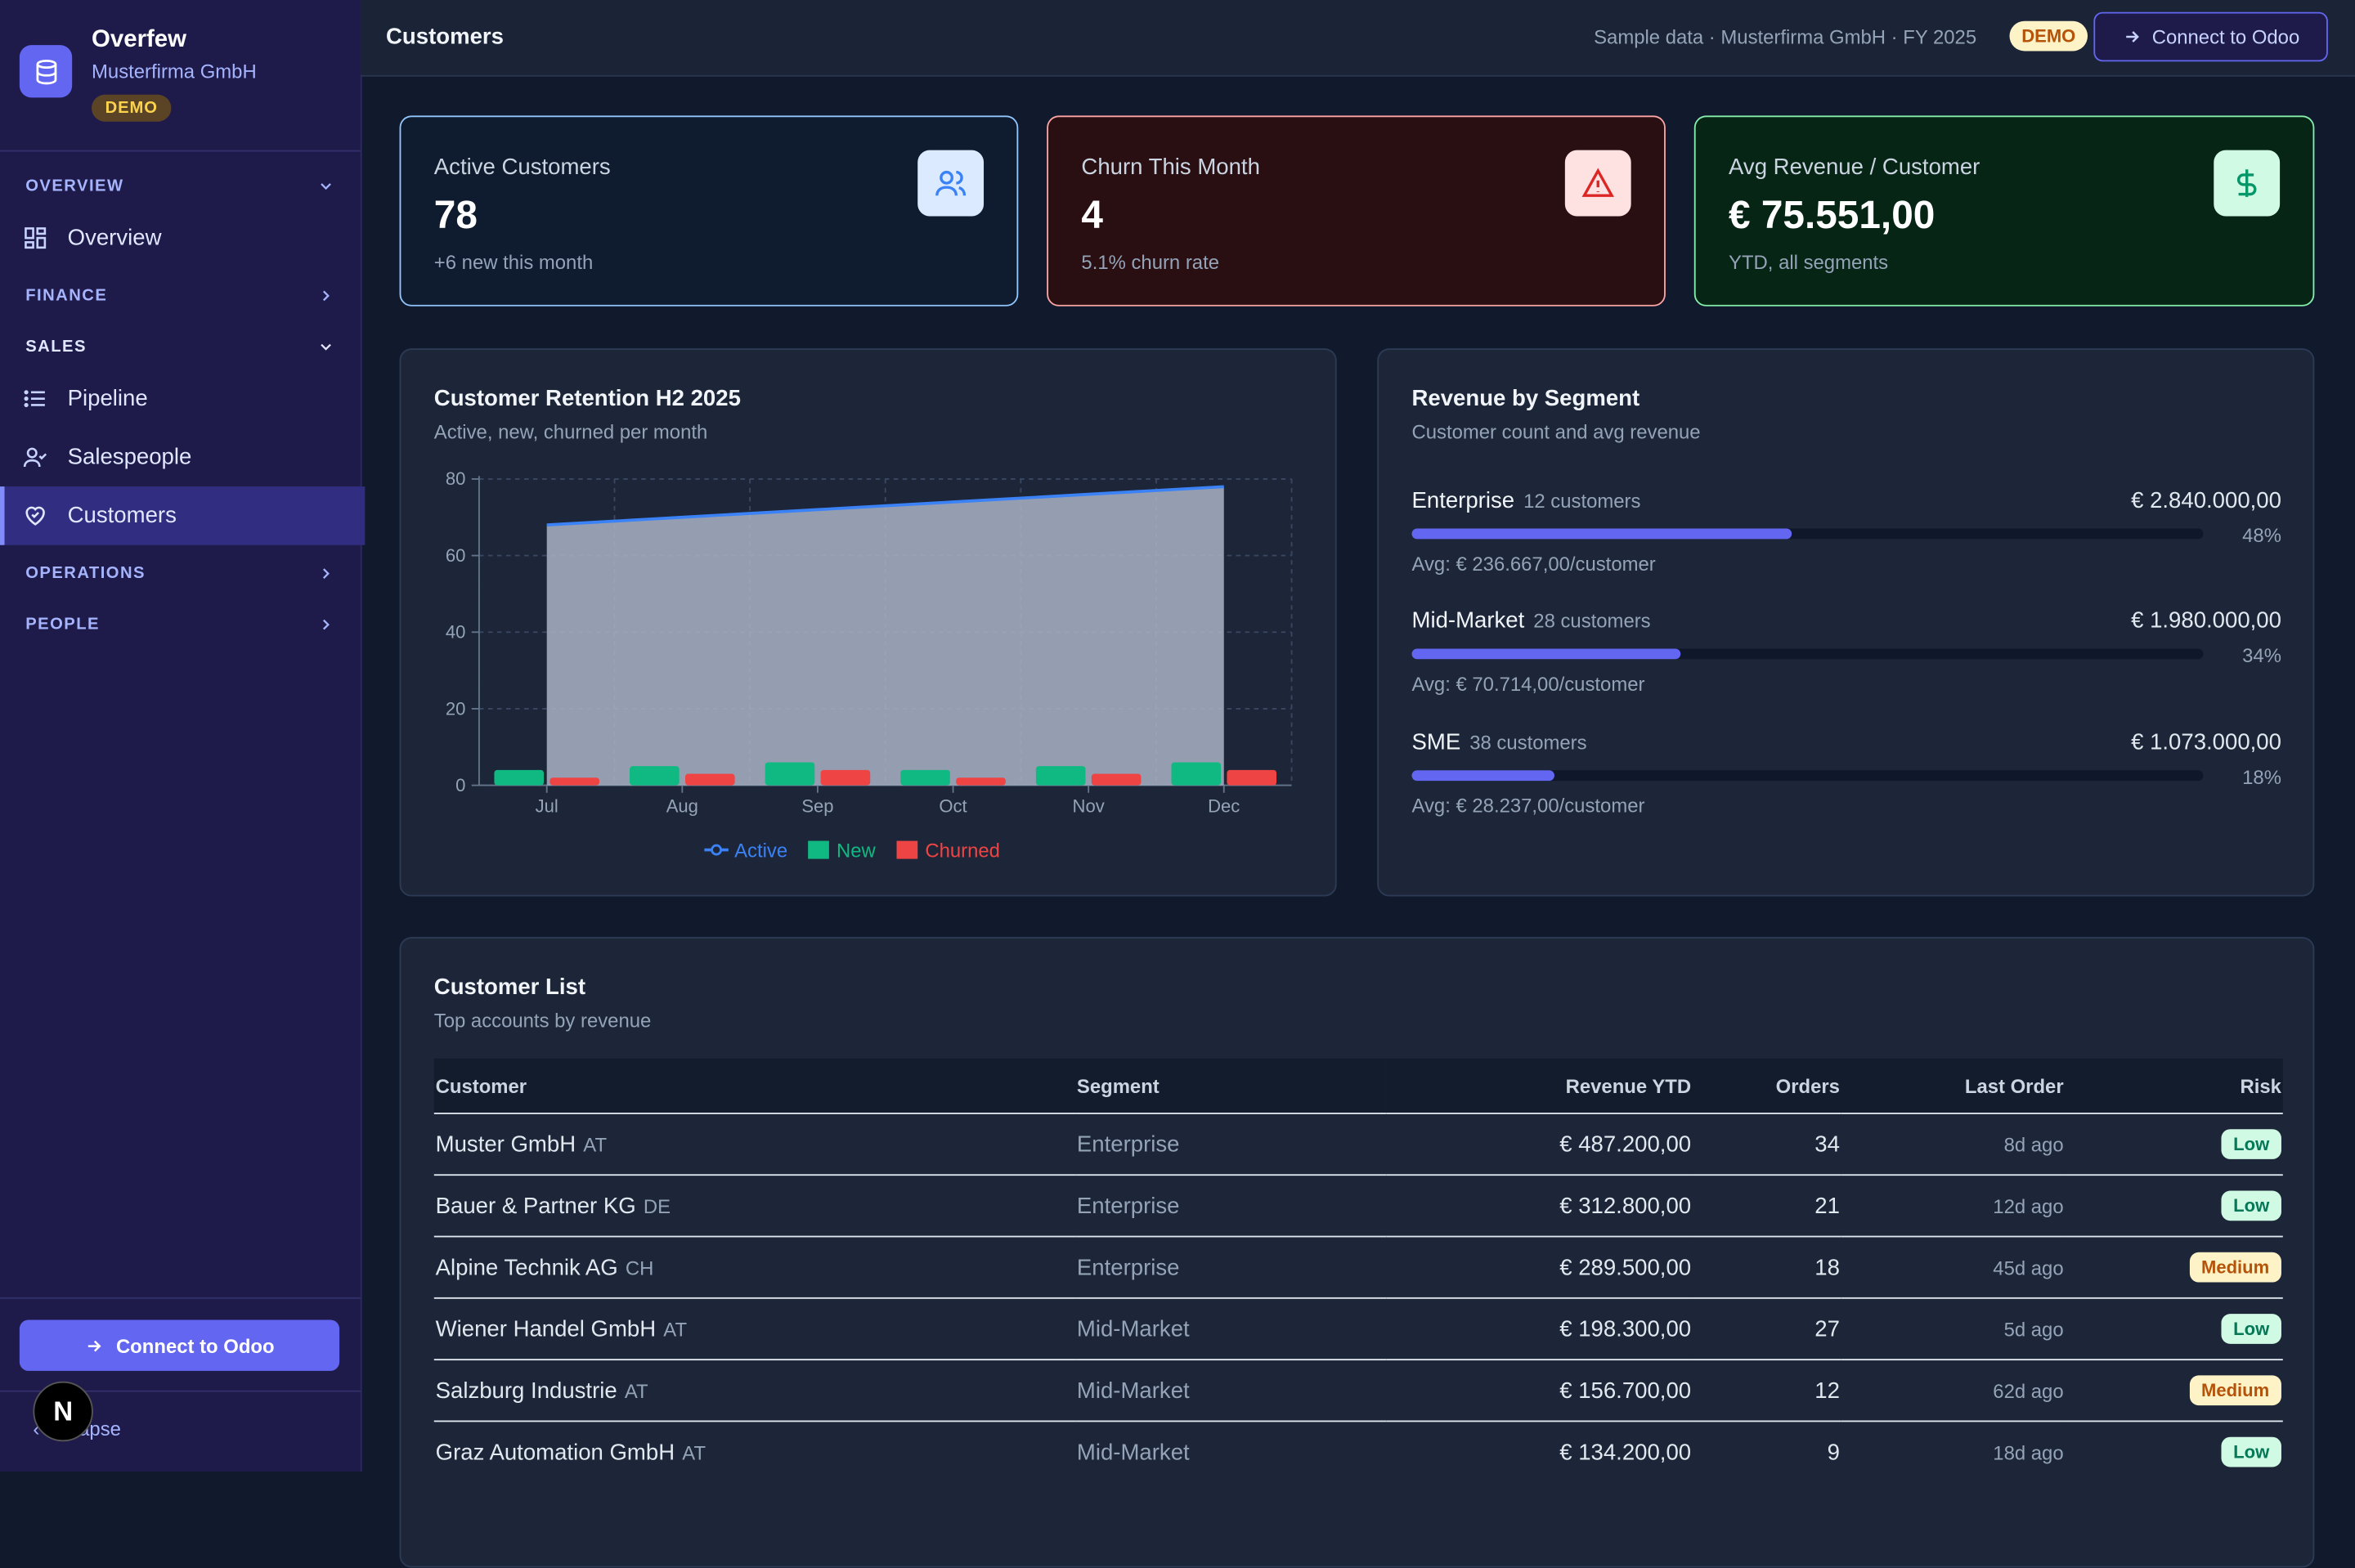 This screenshot has height=1568, width=2355. I want to click on section-finance: FINANCE, so click(179, 296).